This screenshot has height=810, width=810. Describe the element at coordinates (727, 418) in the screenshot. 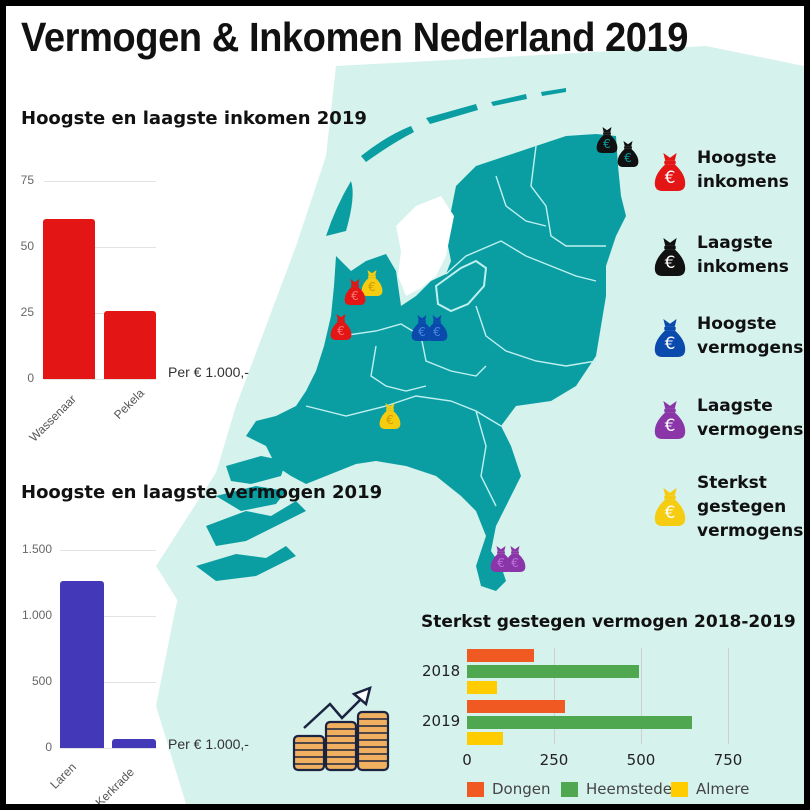

I see `legend-item-laagste-vermogens: € Laagste vermogens` at that location.